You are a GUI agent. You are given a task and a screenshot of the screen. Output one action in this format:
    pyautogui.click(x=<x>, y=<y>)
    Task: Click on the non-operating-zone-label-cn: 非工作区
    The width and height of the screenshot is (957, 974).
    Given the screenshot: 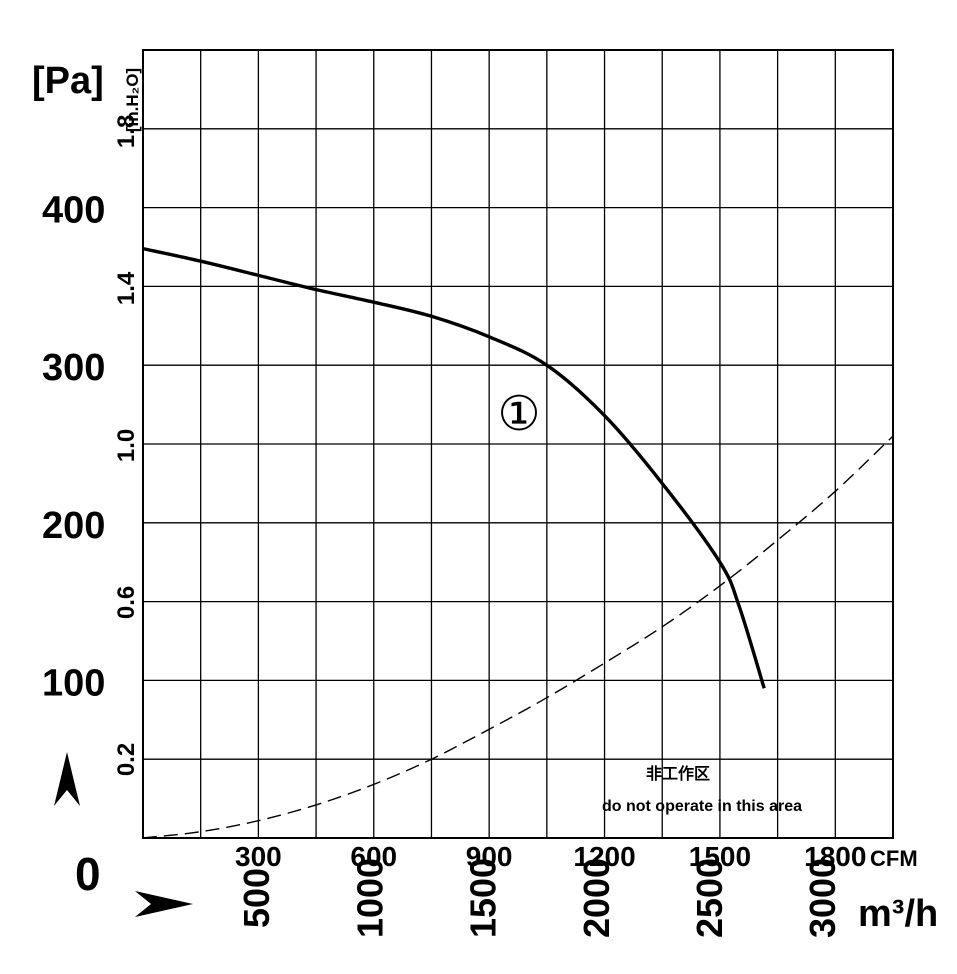 What is the action you would take?
    pyautogui.click(x=678, y=773)
    